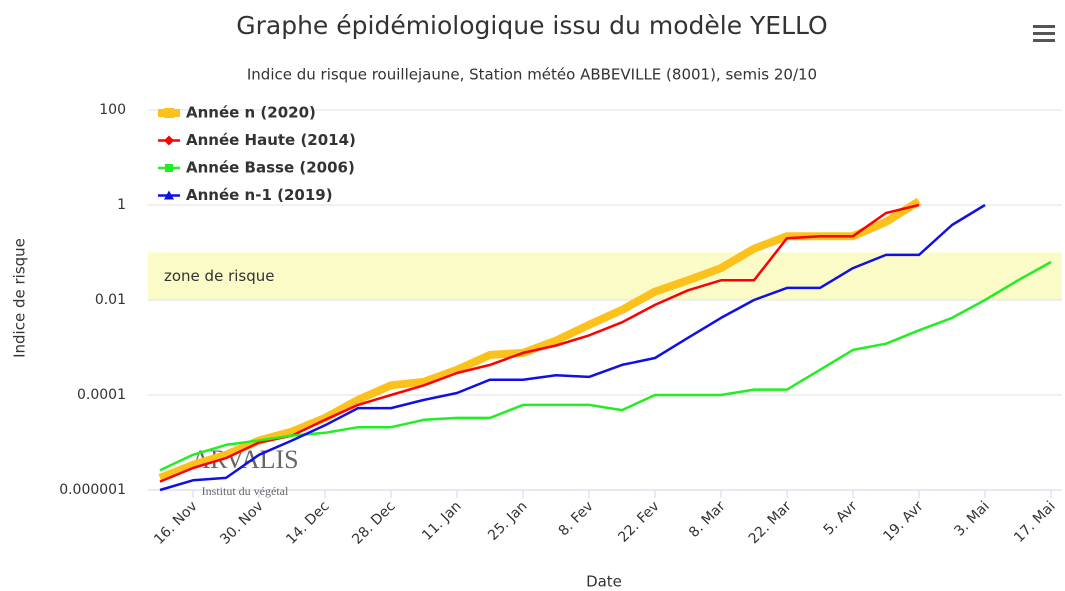 The height and width of the screenshot is (591, 1065). I want to click on y-tick-label: 0.01, so click(110, 300).